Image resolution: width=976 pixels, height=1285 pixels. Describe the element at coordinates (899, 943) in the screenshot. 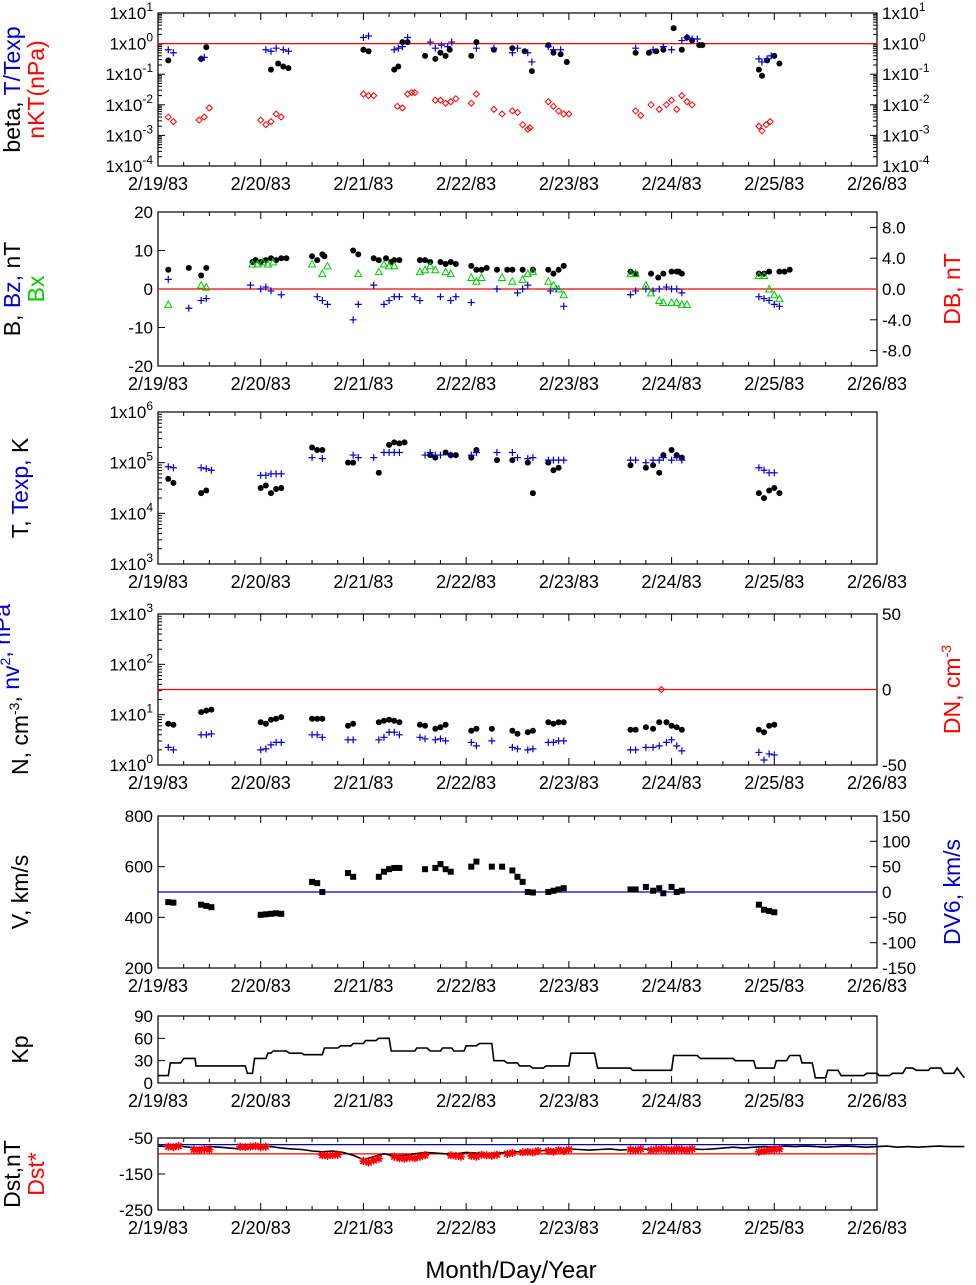

I see `right-tick-label: -100` at that location.